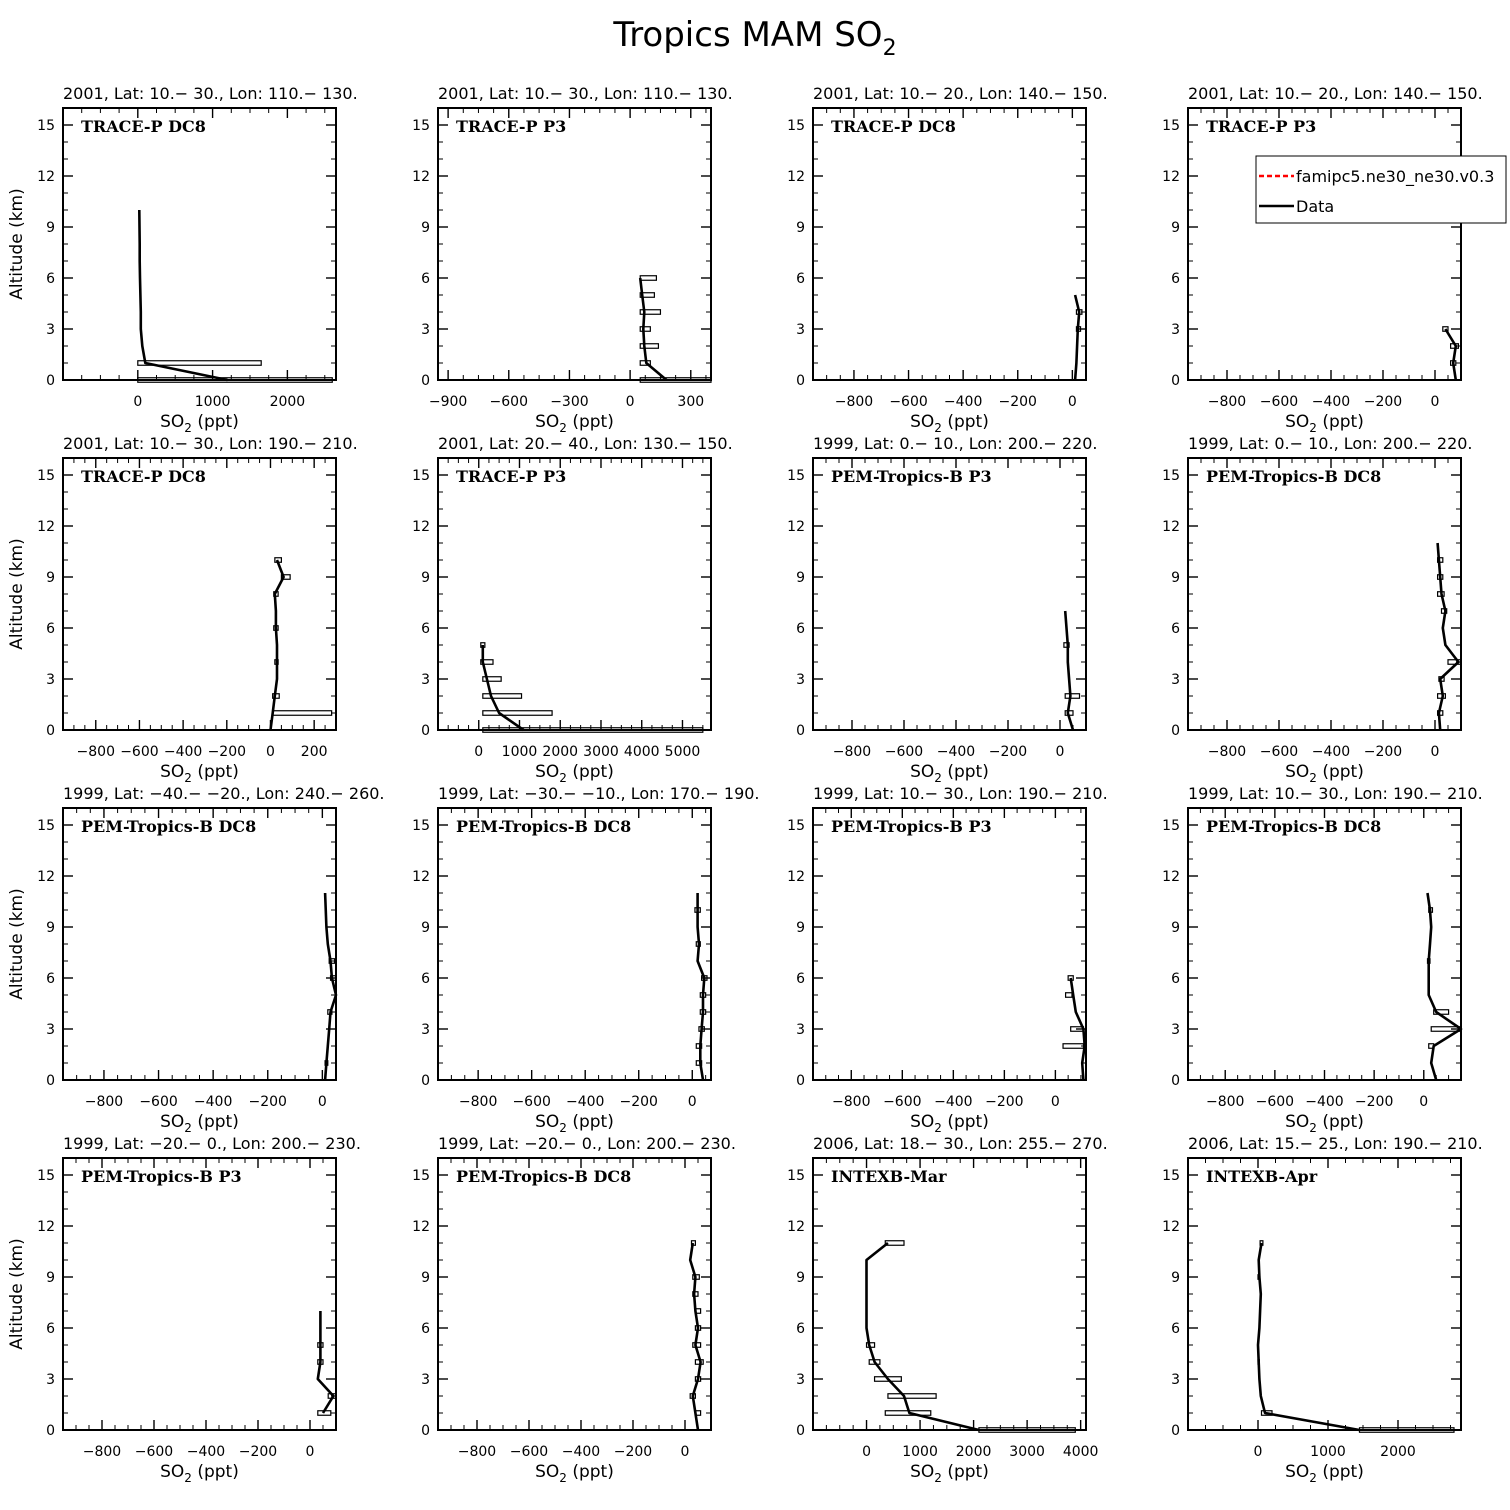 This screenshot has width=1510, height=1510. Describe the element at coordinates (1262, 1176) in the screenshot. I see `campaign-label: INTEXB-Apr` at that location.